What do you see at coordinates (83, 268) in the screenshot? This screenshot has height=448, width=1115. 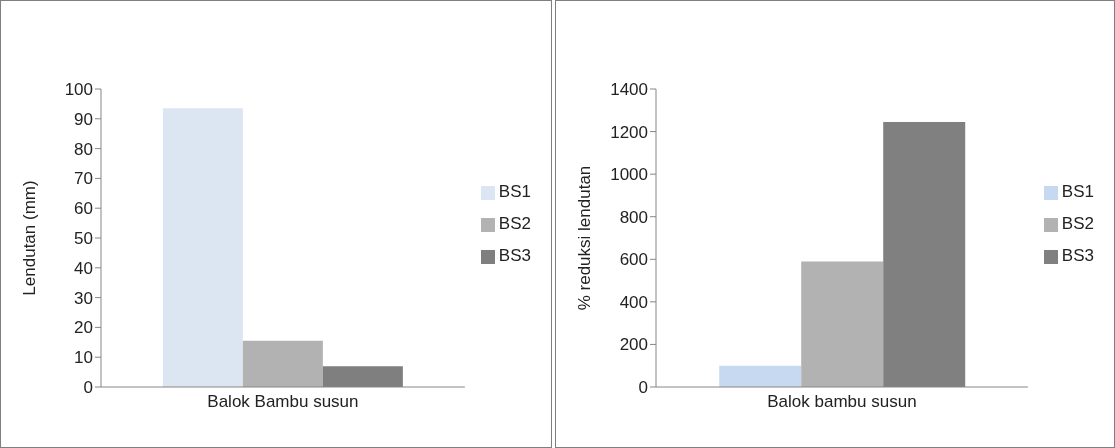 I see `y-tick-label: 40` at bounding box center [83, 268].